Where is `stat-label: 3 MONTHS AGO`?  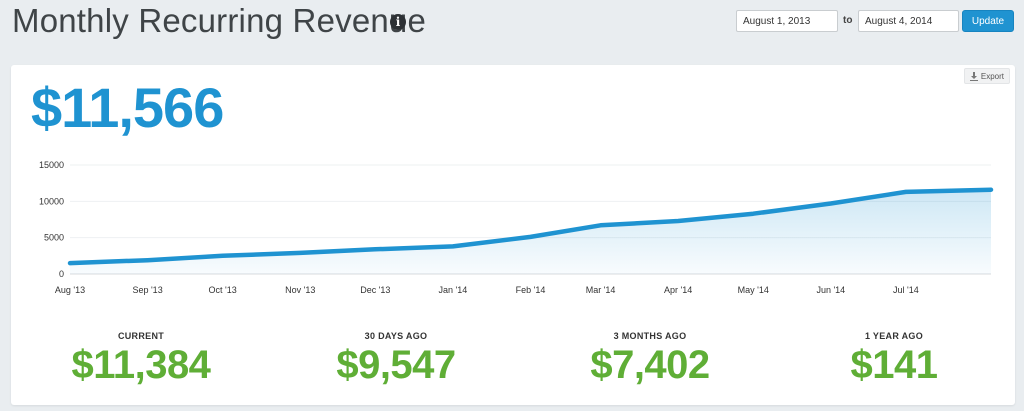 stat-label: 3 MONTHS AGO is located at coordinates (650, 336).